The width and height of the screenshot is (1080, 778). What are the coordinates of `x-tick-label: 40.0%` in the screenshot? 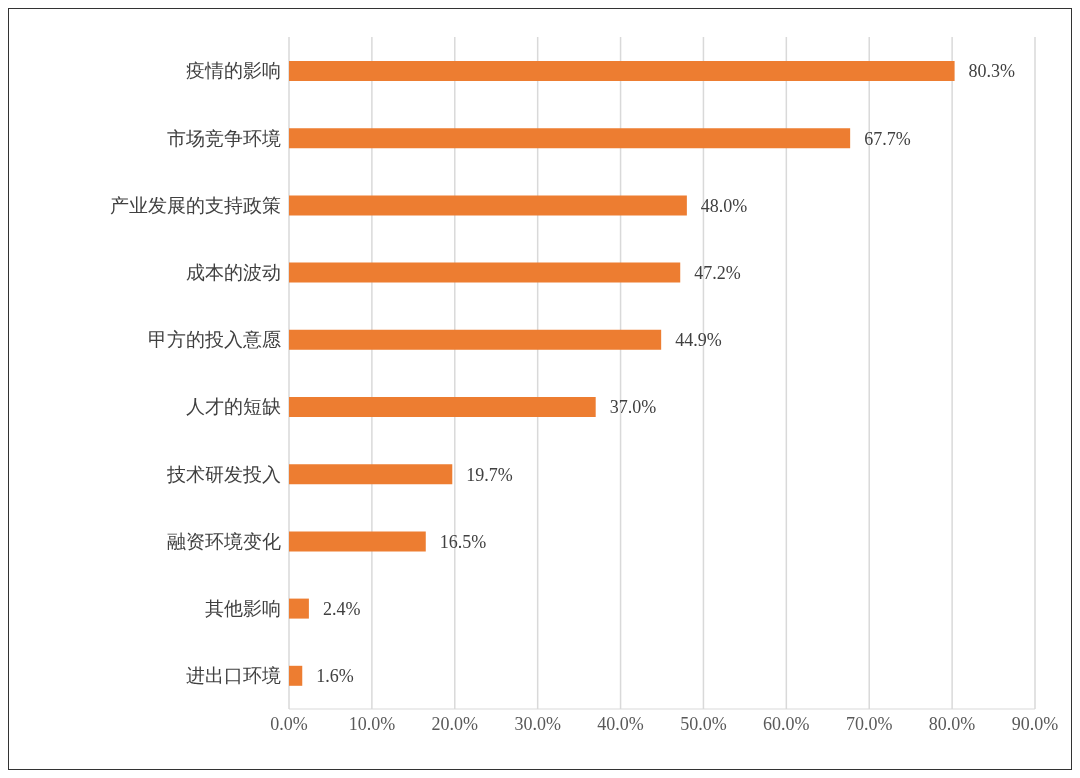 It's located at (620, 723).